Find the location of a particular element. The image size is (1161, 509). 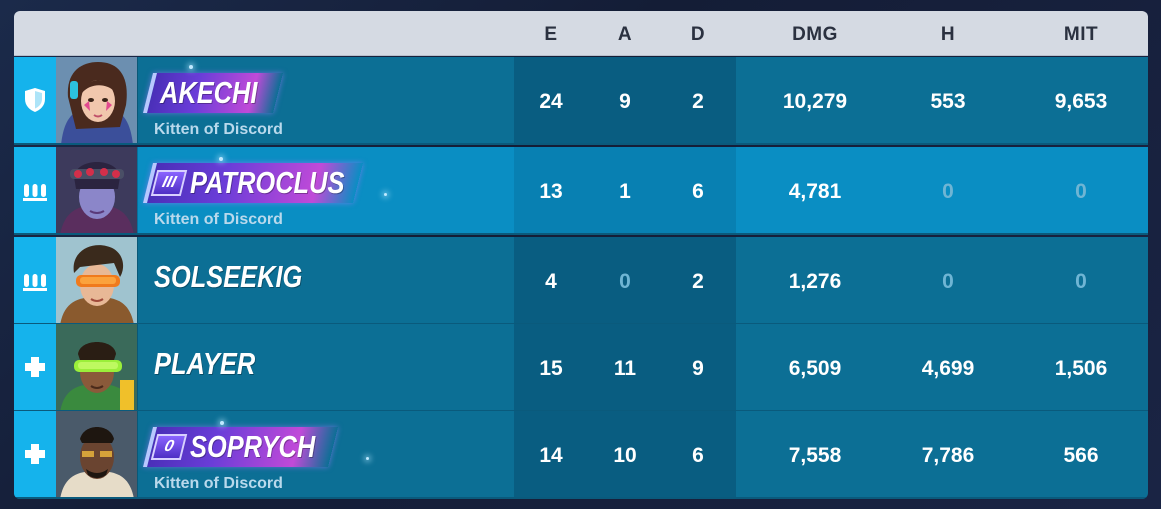

player-name: SOPRYCH is located at coordinates (253, 446).